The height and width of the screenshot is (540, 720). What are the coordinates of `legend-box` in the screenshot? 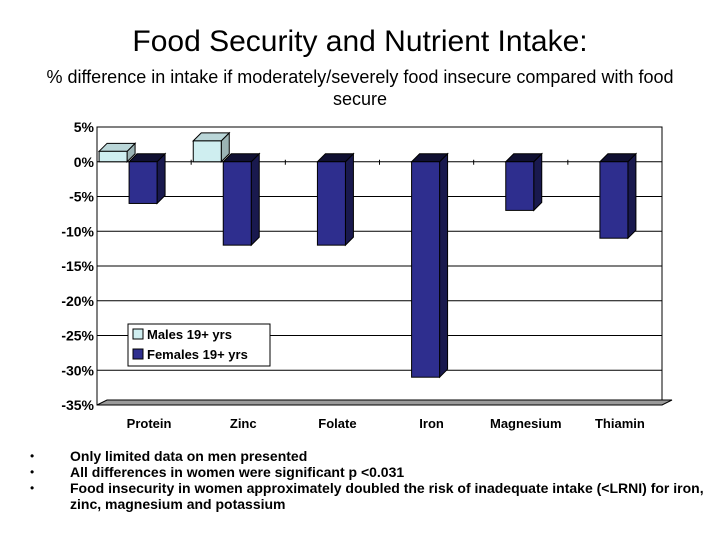 It's located at (199, 345).